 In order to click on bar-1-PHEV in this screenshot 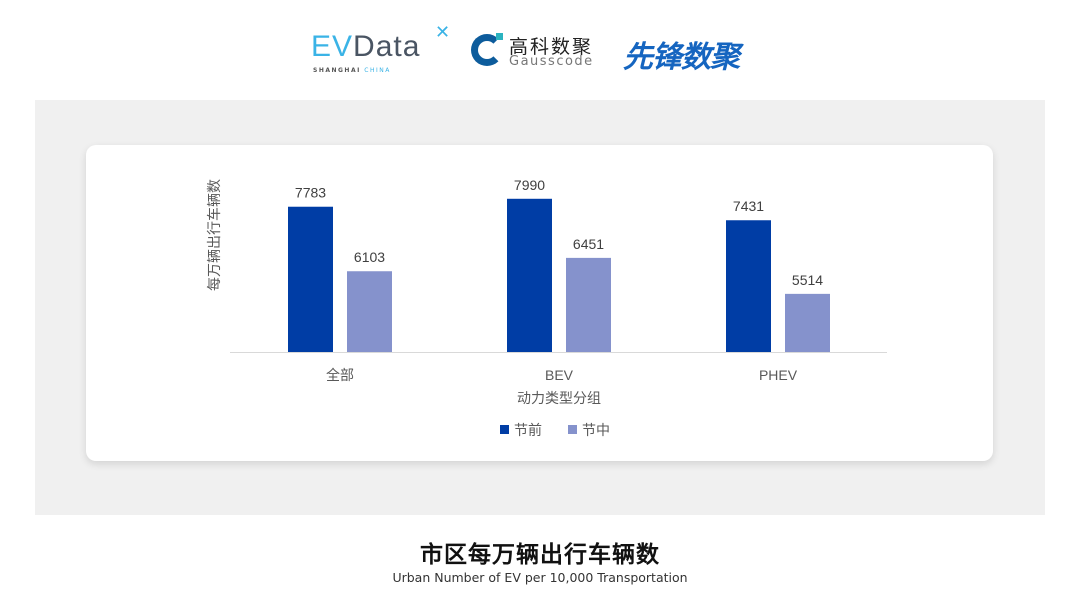, I will do `click(748, 286)`.